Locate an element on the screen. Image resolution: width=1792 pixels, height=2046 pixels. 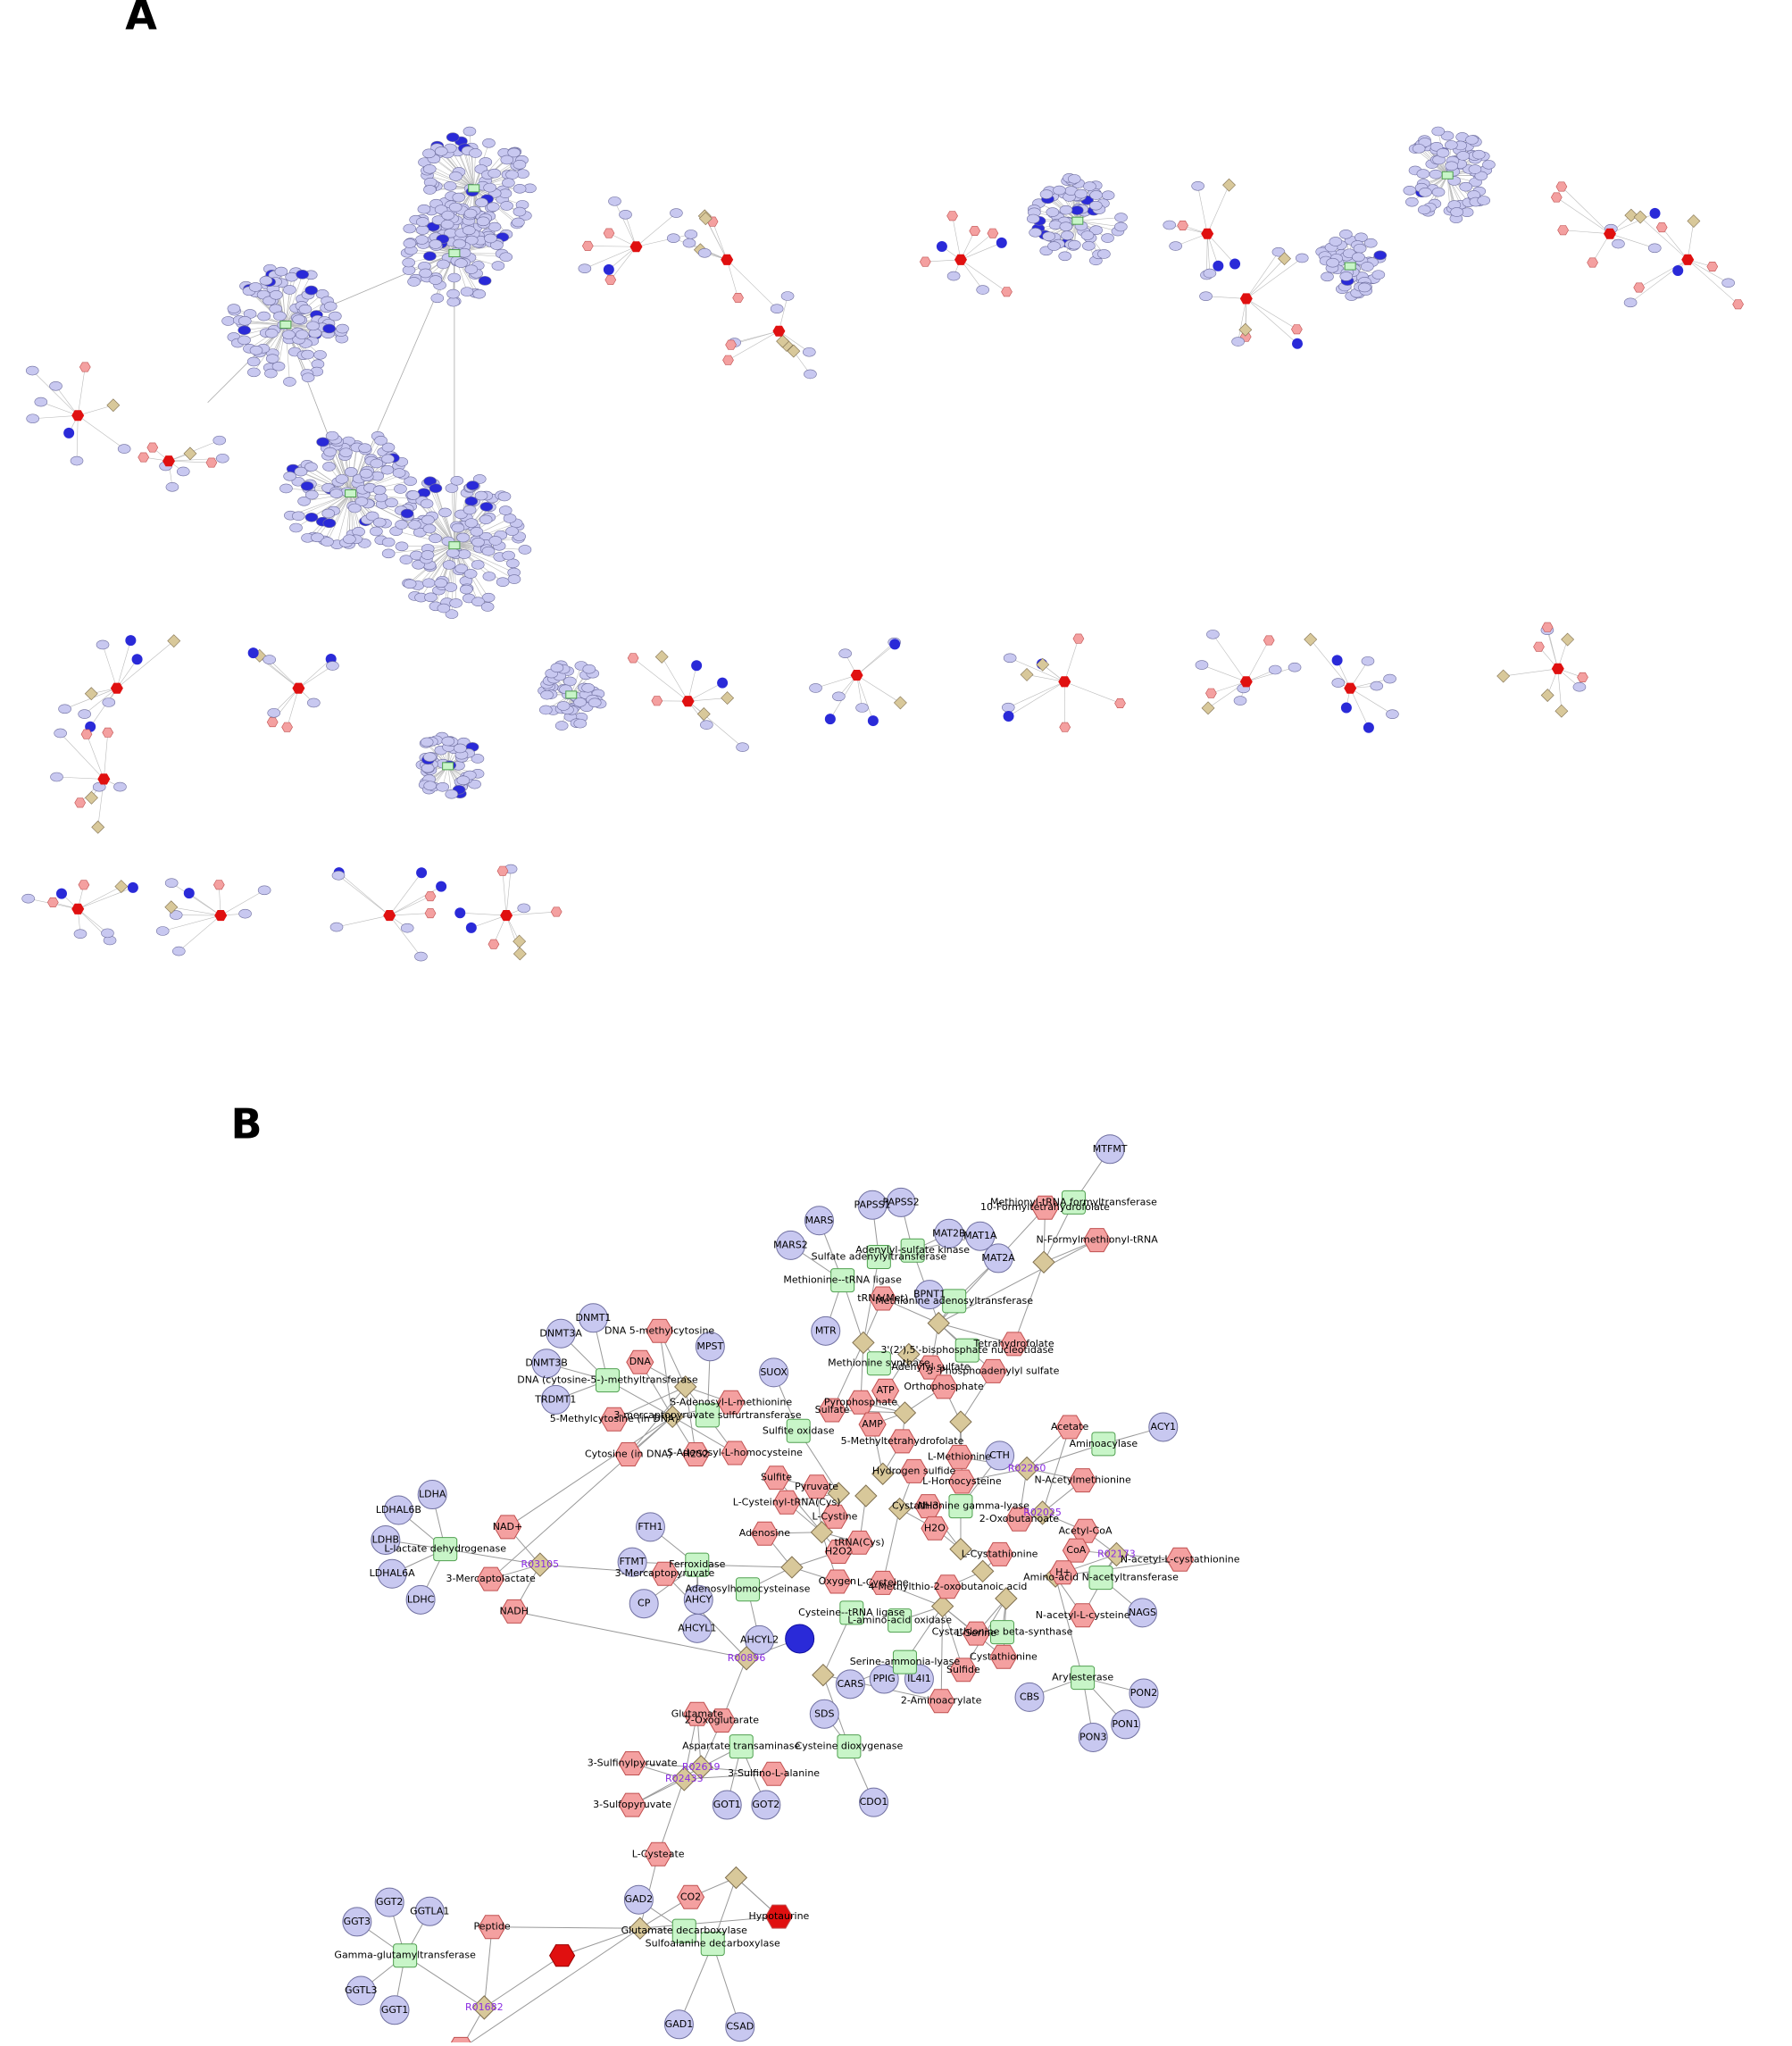
overview-enzyme is located at coordinates (474, 188).